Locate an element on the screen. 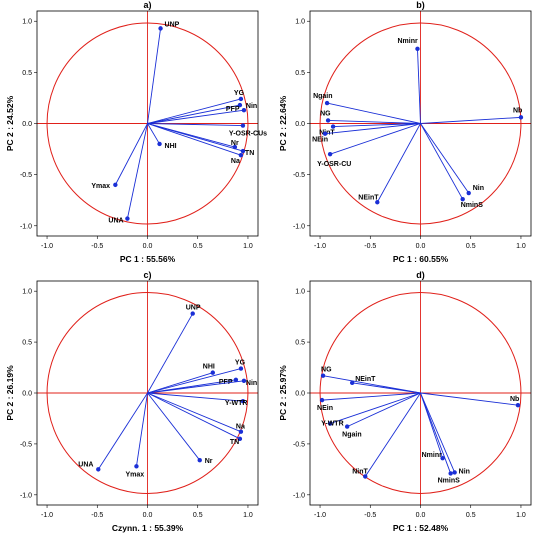 This screenshot has width=550, height=538. point-y-osr-cu is located at coordinates (330, 154).